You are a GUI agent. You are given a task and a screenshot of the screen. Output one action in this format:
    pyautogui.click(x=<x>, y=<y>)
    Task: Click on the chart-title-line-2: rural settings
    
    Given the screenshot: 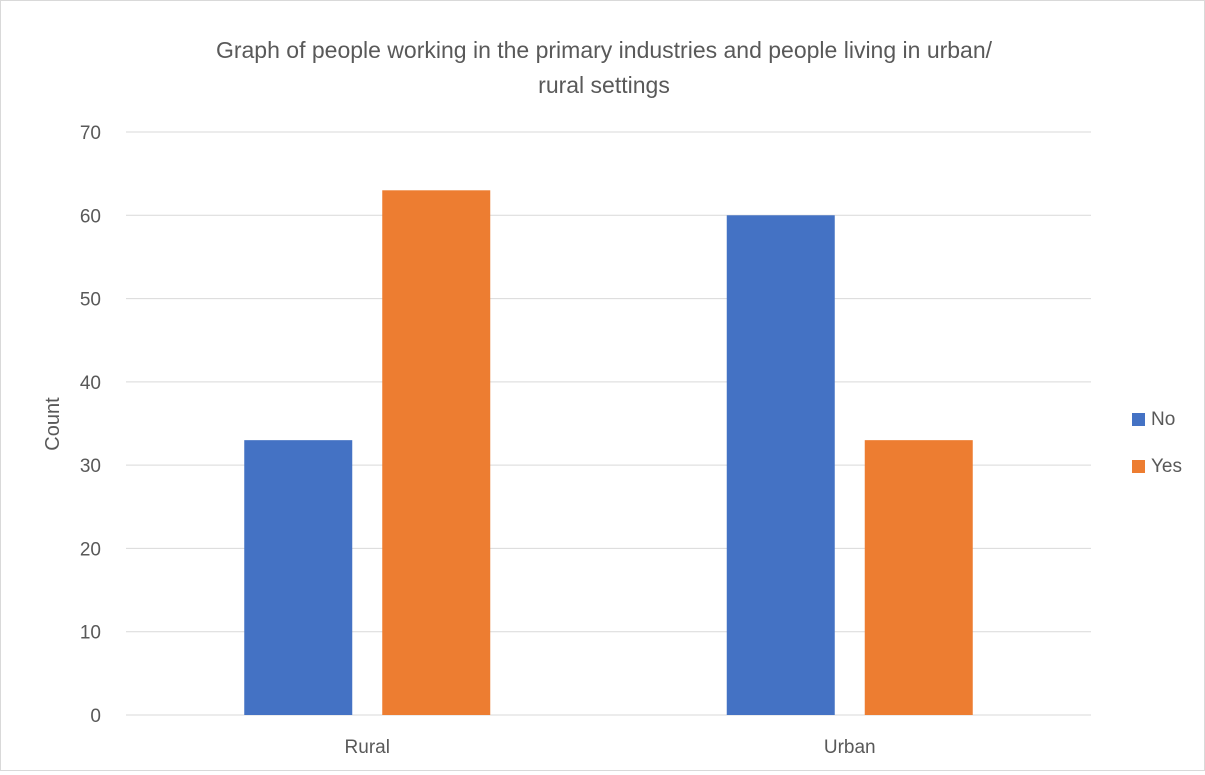 What is the action you would take?
    pyautogui.click(x=604, y=85)
    